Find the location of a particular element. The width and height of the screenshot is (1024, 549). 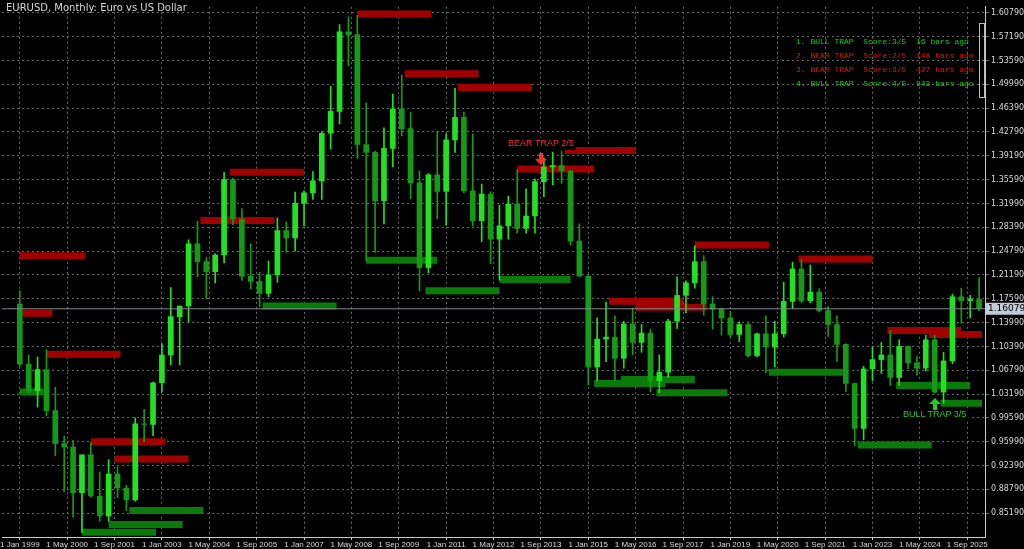

y-tick-label: 1.46390 is located at coordinates (1007, 108).